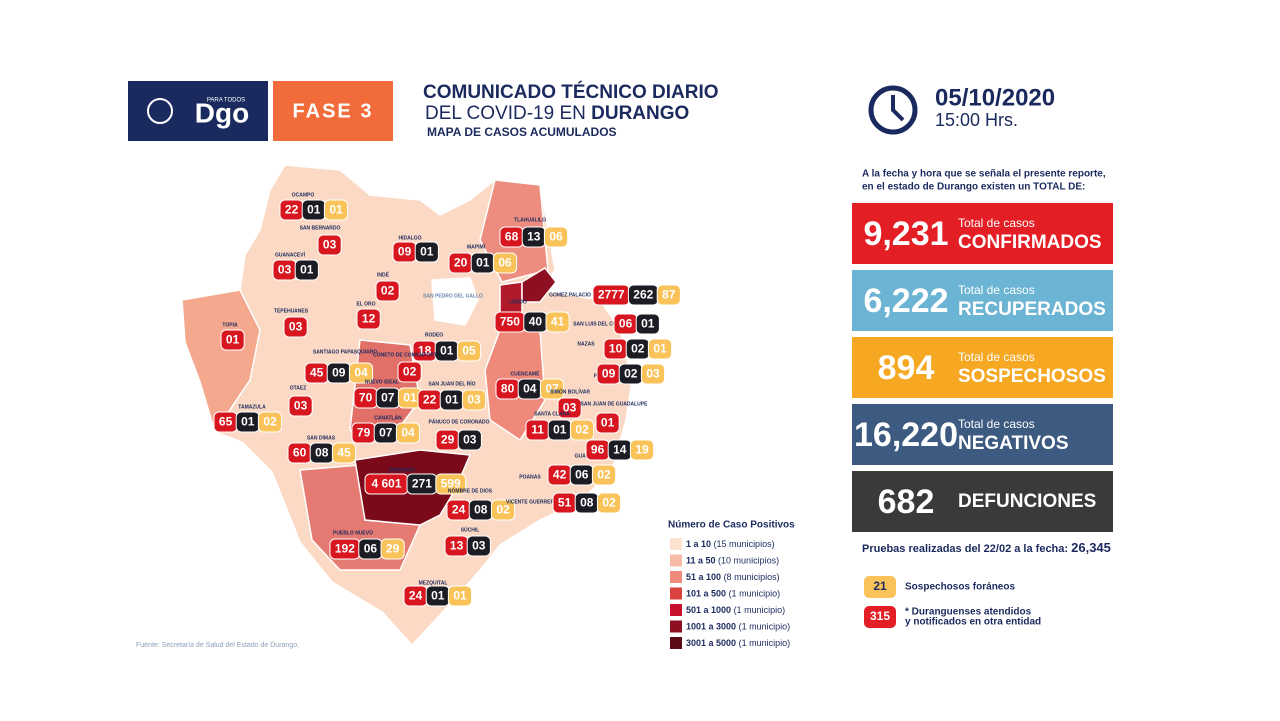 This screenshot has width=1280, height=721. I want to click on legend-count: (15 municipios), so click(744, 544).